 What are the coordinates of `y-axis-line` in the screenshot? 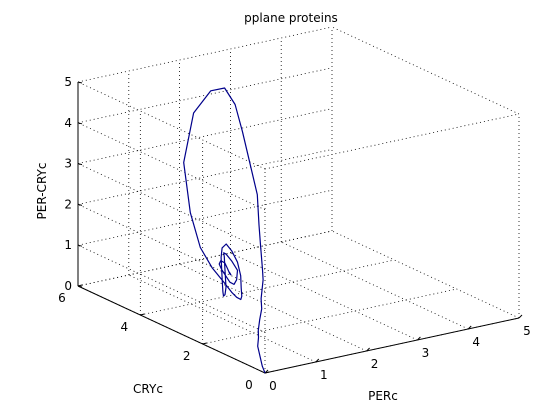 It's located at (171, 329).